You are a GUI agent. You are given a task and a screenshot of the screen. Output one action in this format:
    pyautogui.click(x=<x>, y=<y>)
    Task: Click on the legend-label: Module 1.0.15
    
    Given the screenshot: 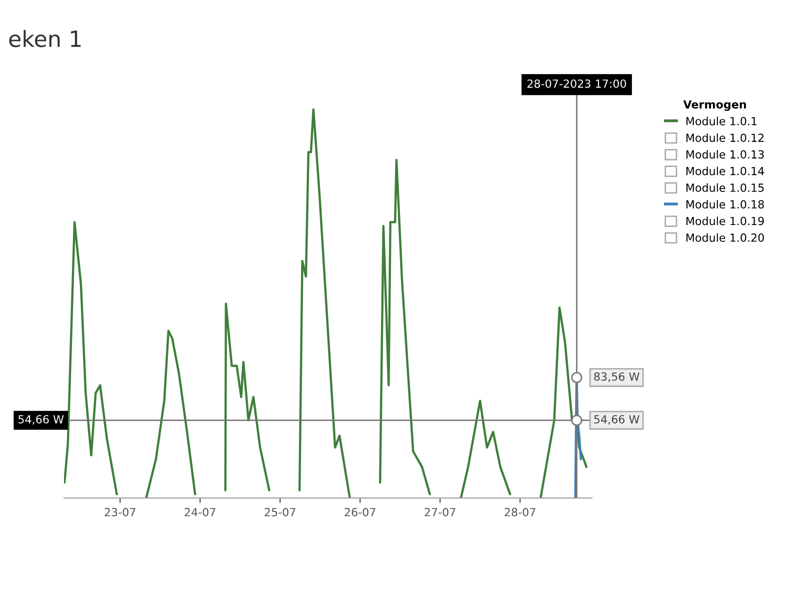 What is the action you would take?
    pyautogui.click(x=725, y=187)
    